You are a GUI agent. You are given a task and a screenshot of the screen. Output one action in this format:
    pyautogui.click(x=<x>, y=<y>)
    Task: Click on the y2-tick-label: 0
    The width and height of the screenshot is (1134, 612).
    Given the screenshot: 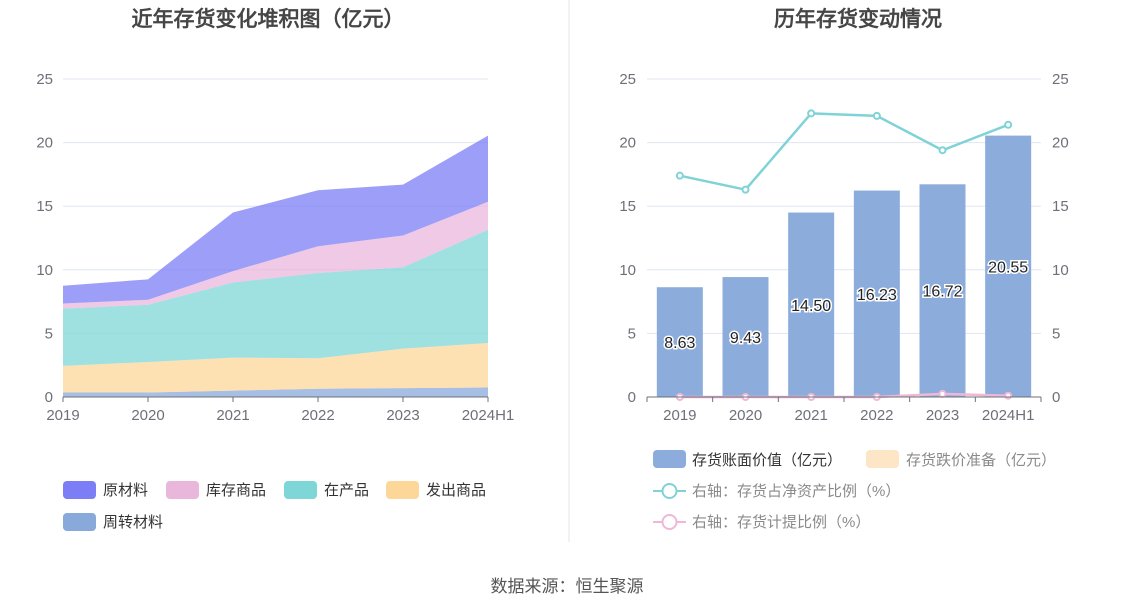 What is the action you would take?
    pyautogui.click(x=1056, y=397)
    